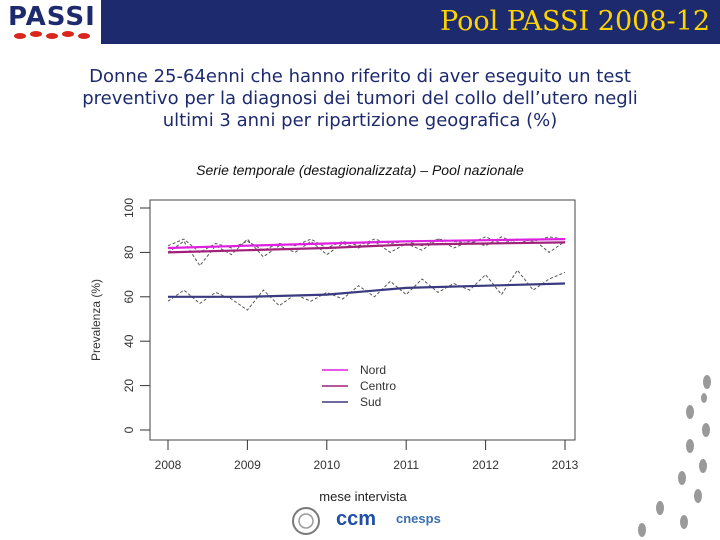 The width and height of the screenshot is (720, 540). What do you see at coordinates (247, 465) in the screenshot?
I see `x-tick-label: 2009` at bounding box center [247, 465].